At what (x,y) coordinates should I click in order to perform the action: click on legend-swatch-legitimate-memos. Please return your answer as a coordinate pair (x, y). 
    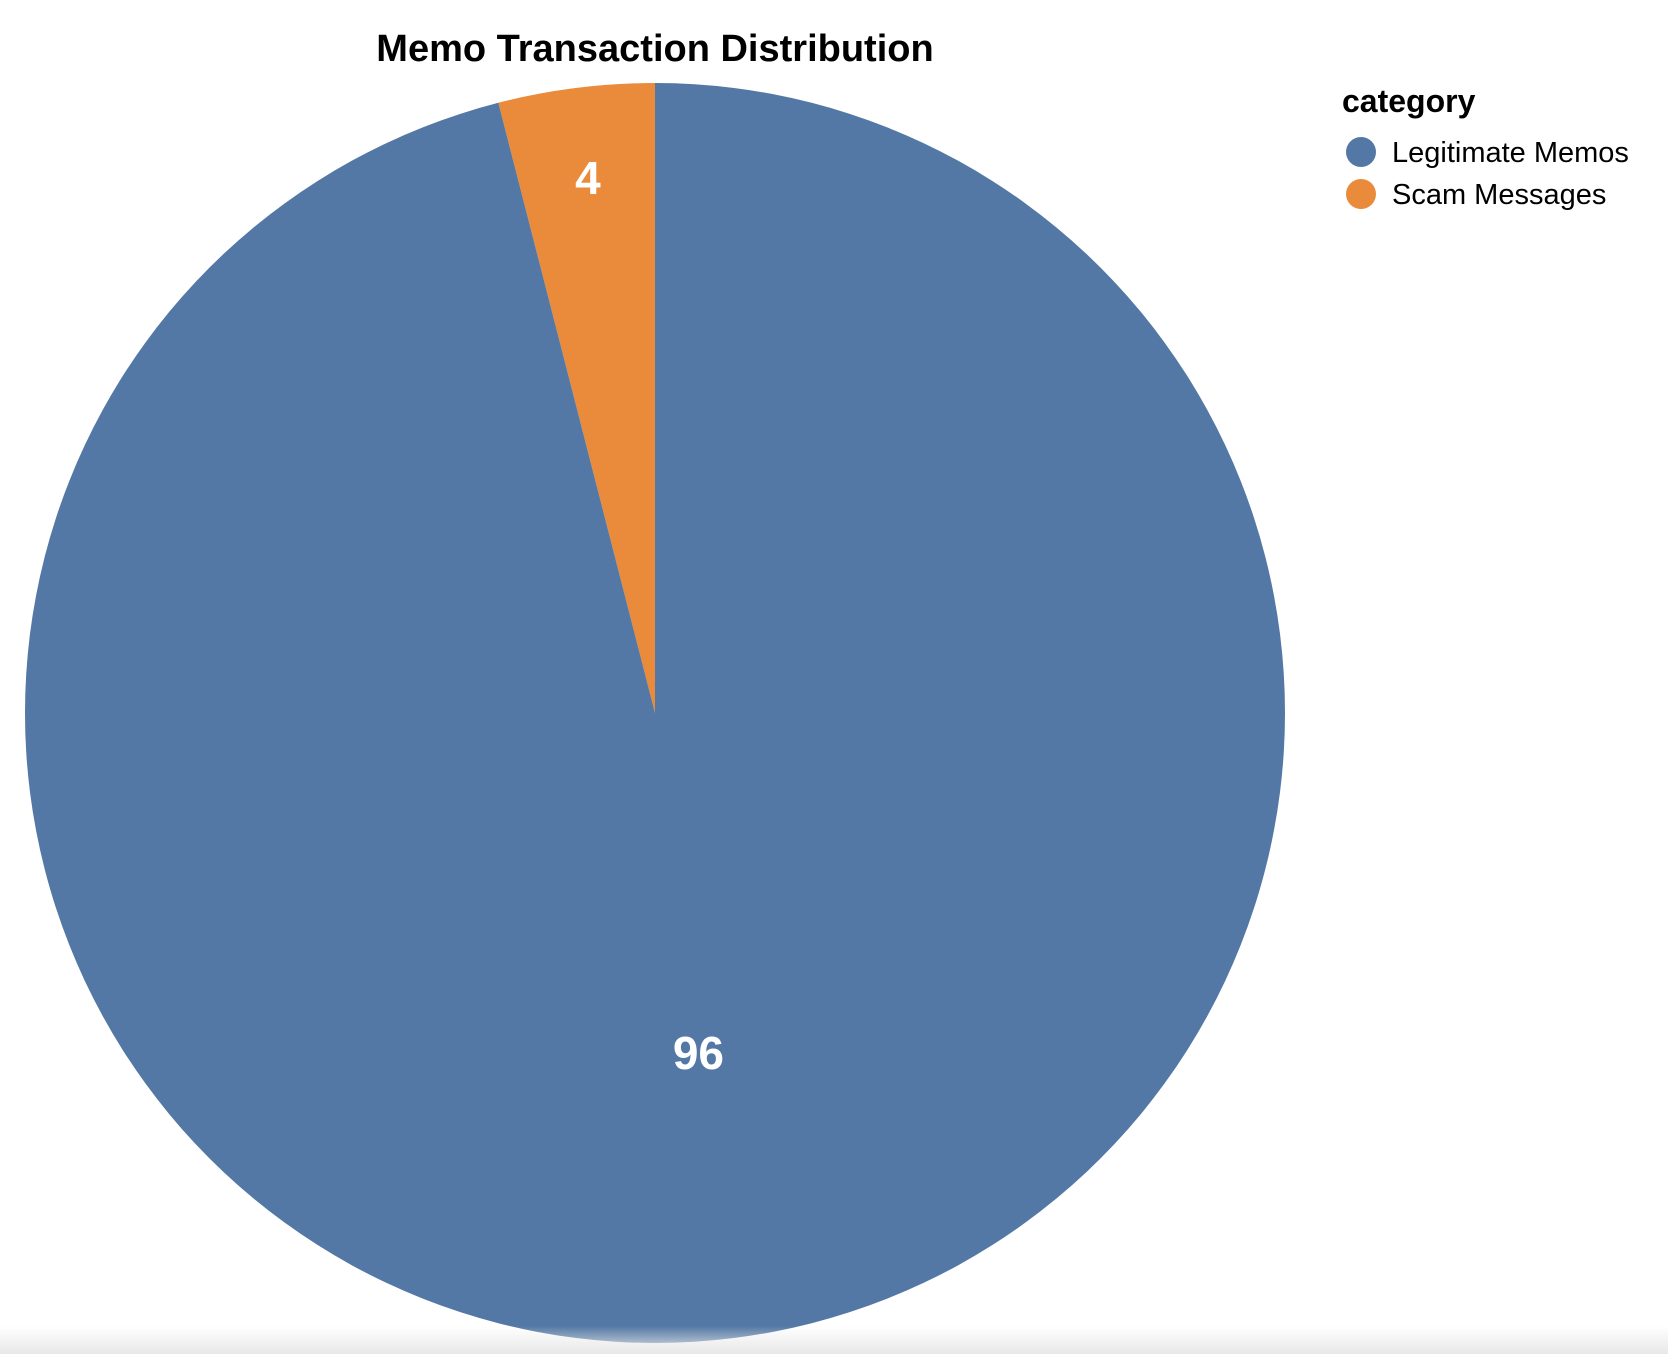
    Looking at the image, I should click on (1361, 152).